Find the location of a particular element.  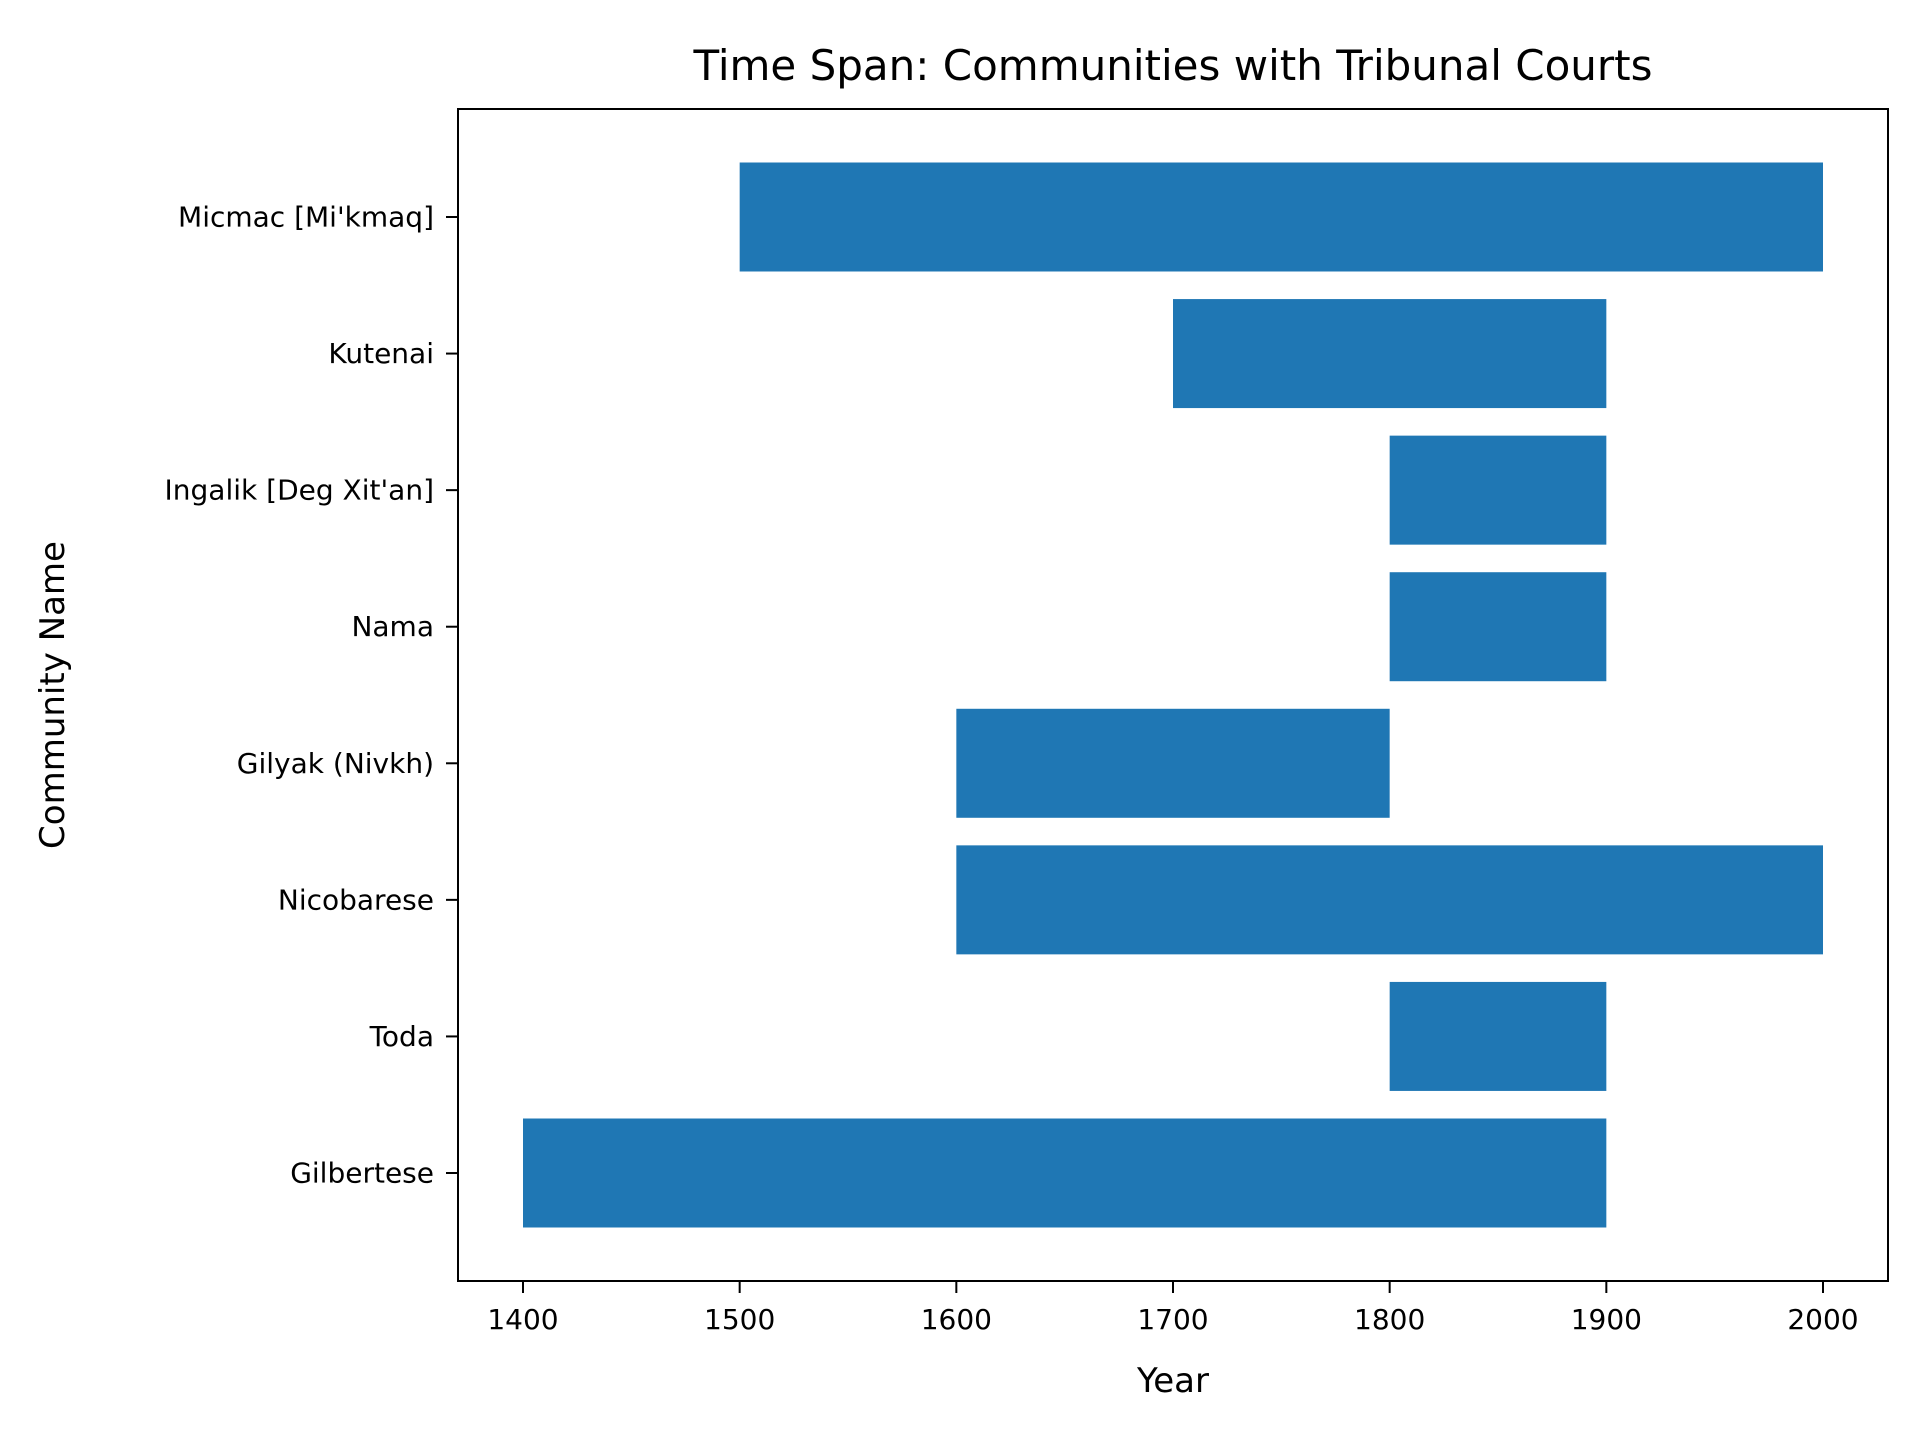

x-axis-ticks: 1400 1500 1600 1700 1800 1900 2000 is located at coordinates (1173, 1308).